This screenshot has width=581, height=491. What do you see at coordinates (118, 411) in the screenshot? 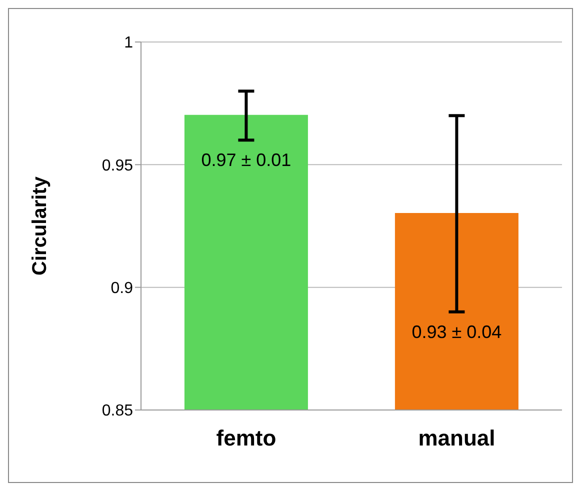
I see `y-tick-label: 0.85` at bounding box center [118, 411].